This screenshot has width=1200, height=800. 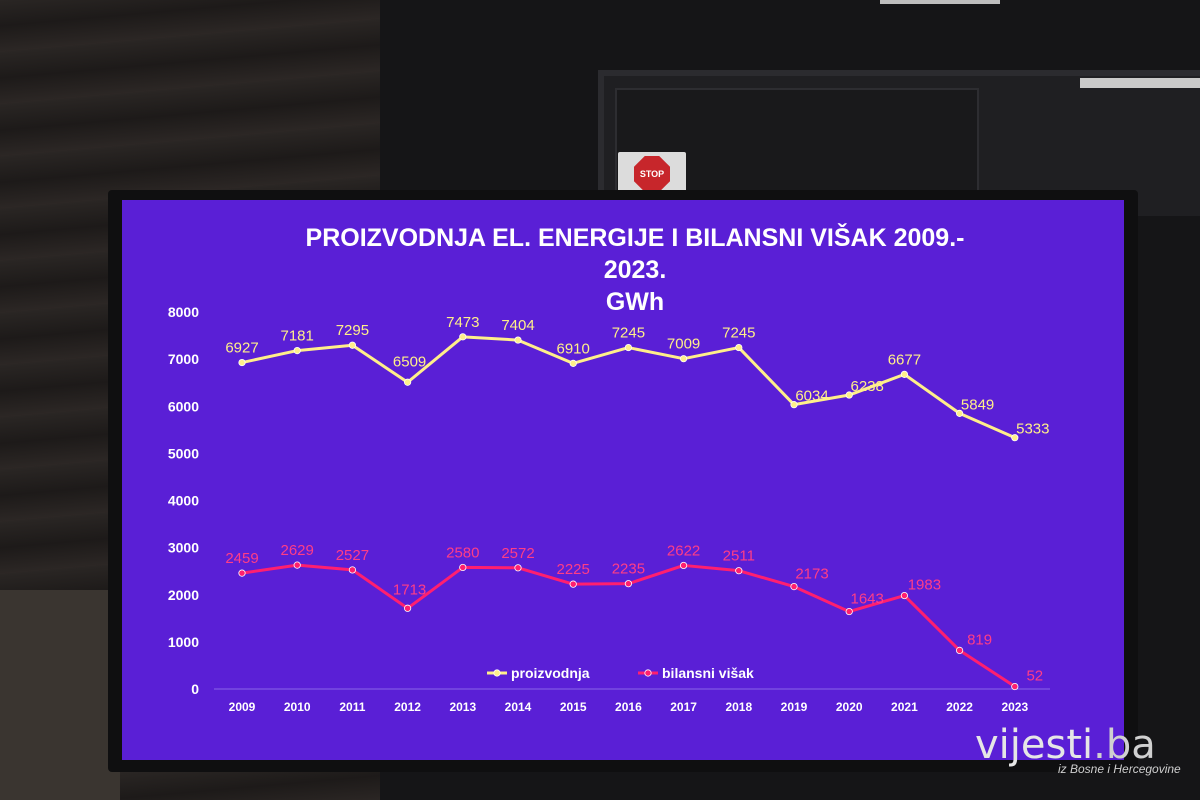 I want to click on y-tick-label: 7000, so click(x=183, y=359).